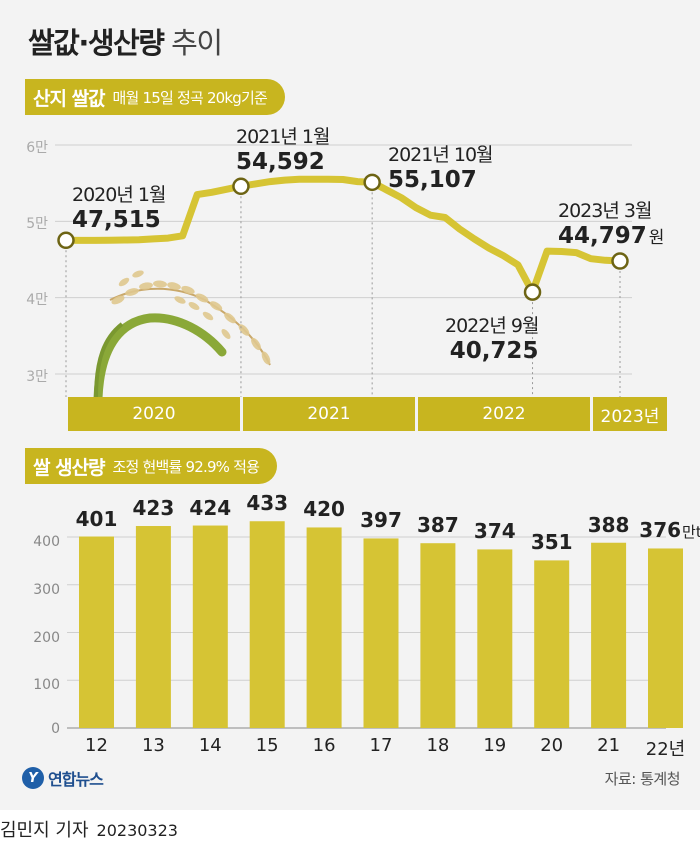 The width and height of the screenshot is (700, 846). Describe the element at coordinates (46, 685) in the screenshot. I see `bar-y-tick-100: 100` at that location.